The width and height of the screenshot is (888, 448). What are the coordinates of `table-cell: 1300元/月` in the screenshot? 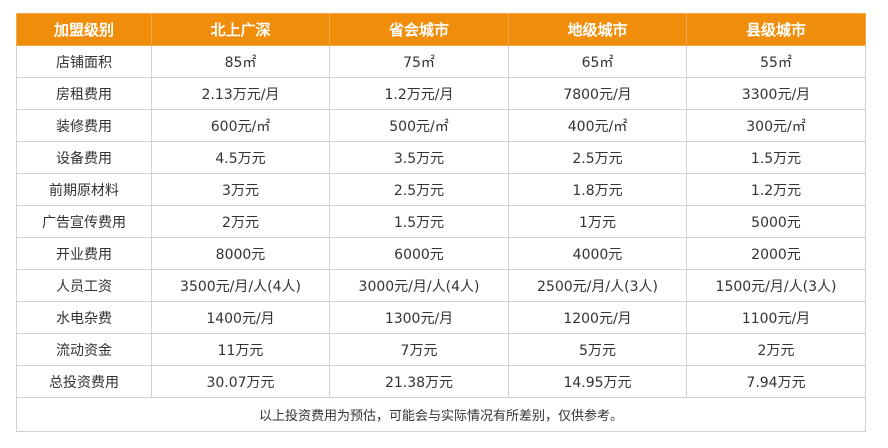 It's located at (419, 317).